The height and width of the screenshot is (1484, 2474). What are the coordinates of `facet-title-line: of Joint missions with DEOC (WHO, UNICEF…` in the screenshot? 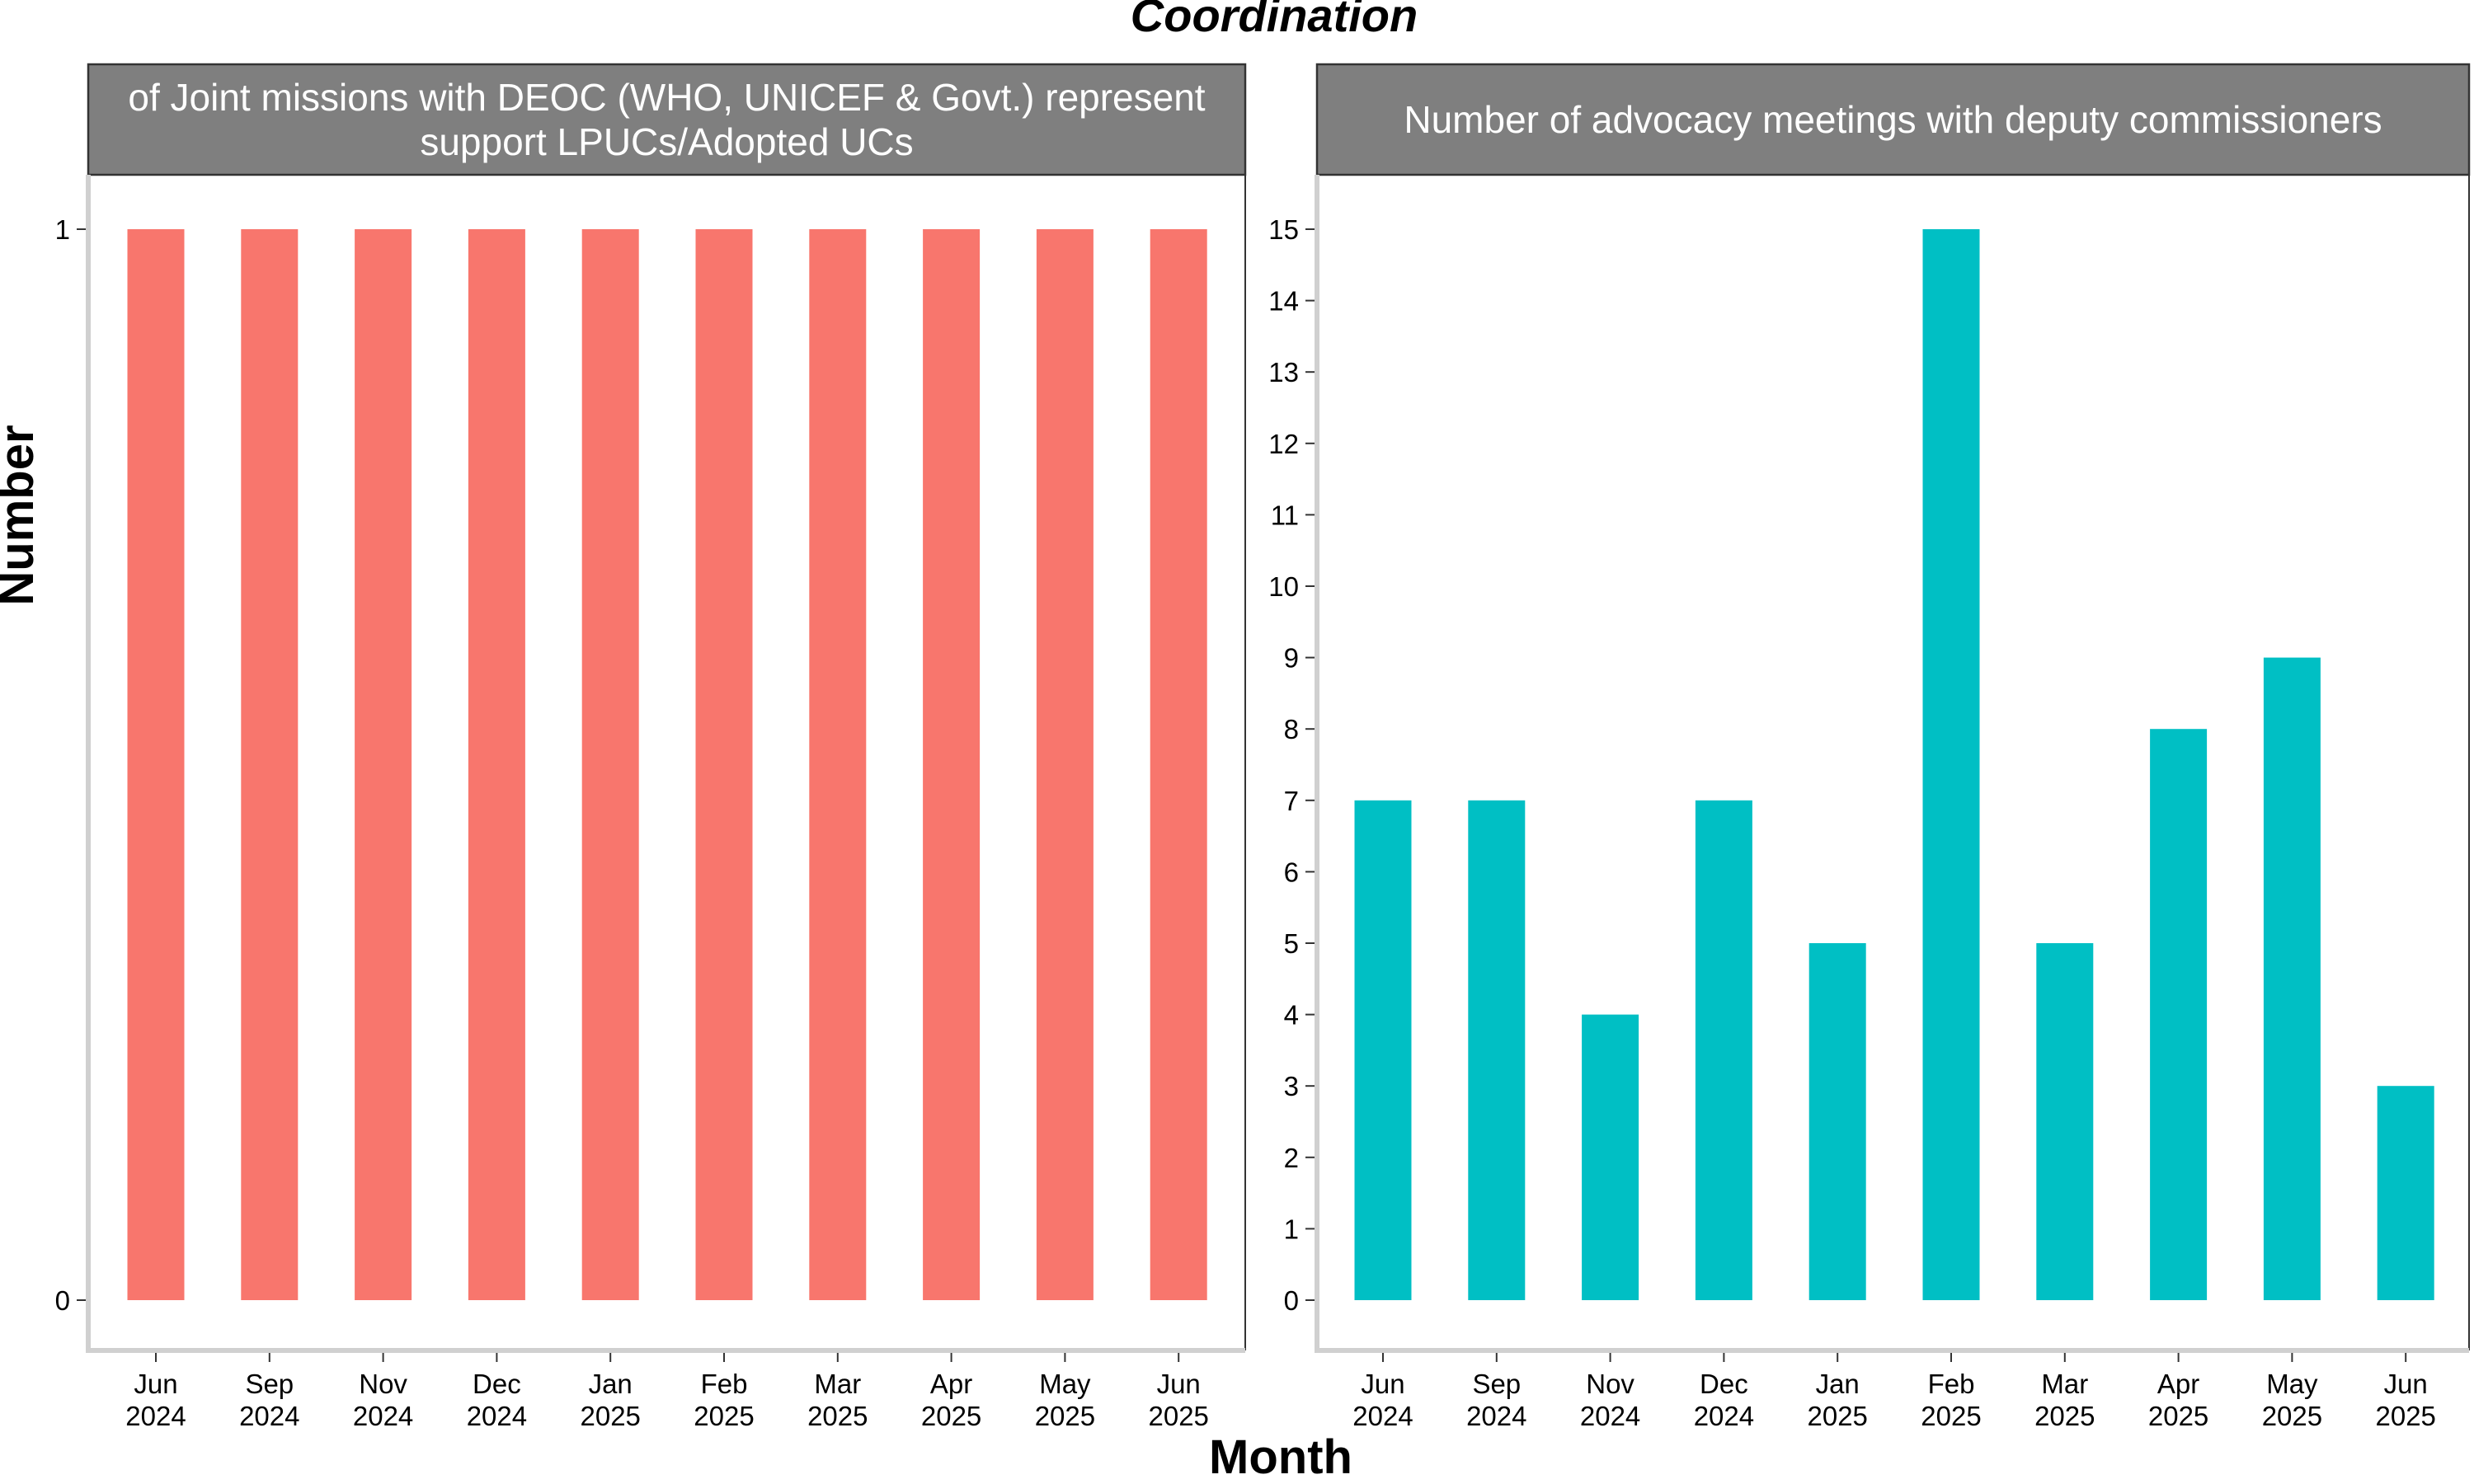 It's located at (666, 97).